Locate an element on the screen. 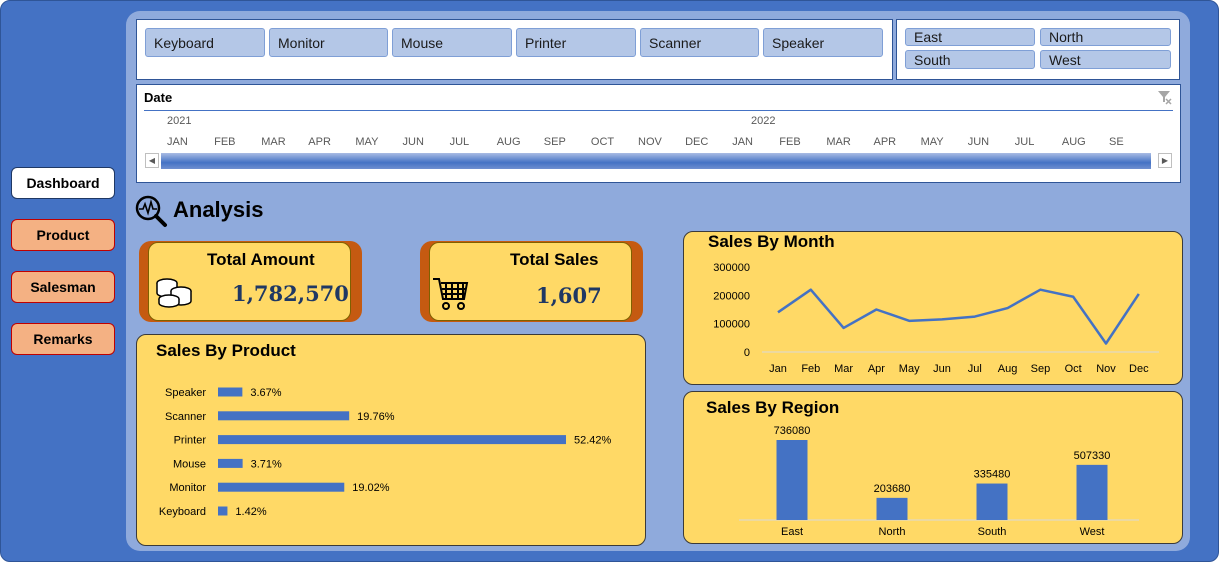 This screenshot has width=1221, height=564. product-data-label: 1.42% is located at coordinates (250, 512).